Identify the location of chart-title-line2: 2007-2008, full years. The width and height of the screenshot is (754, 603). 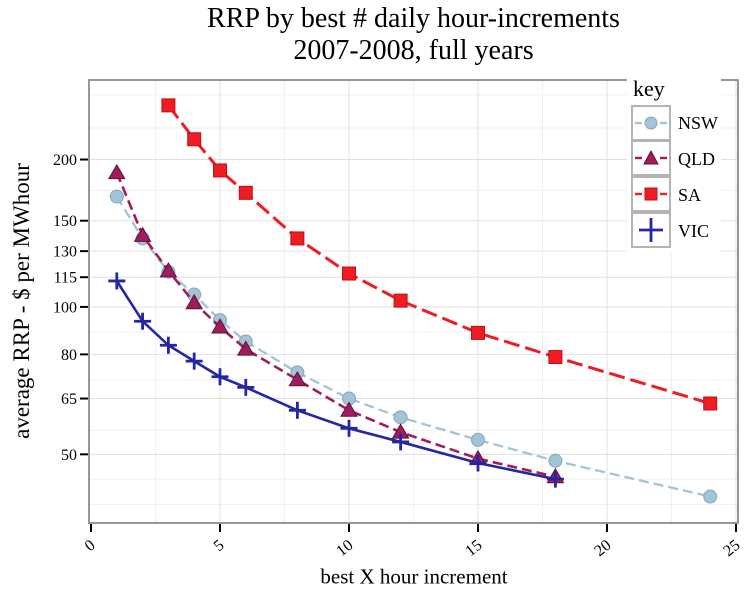
(413, 50).